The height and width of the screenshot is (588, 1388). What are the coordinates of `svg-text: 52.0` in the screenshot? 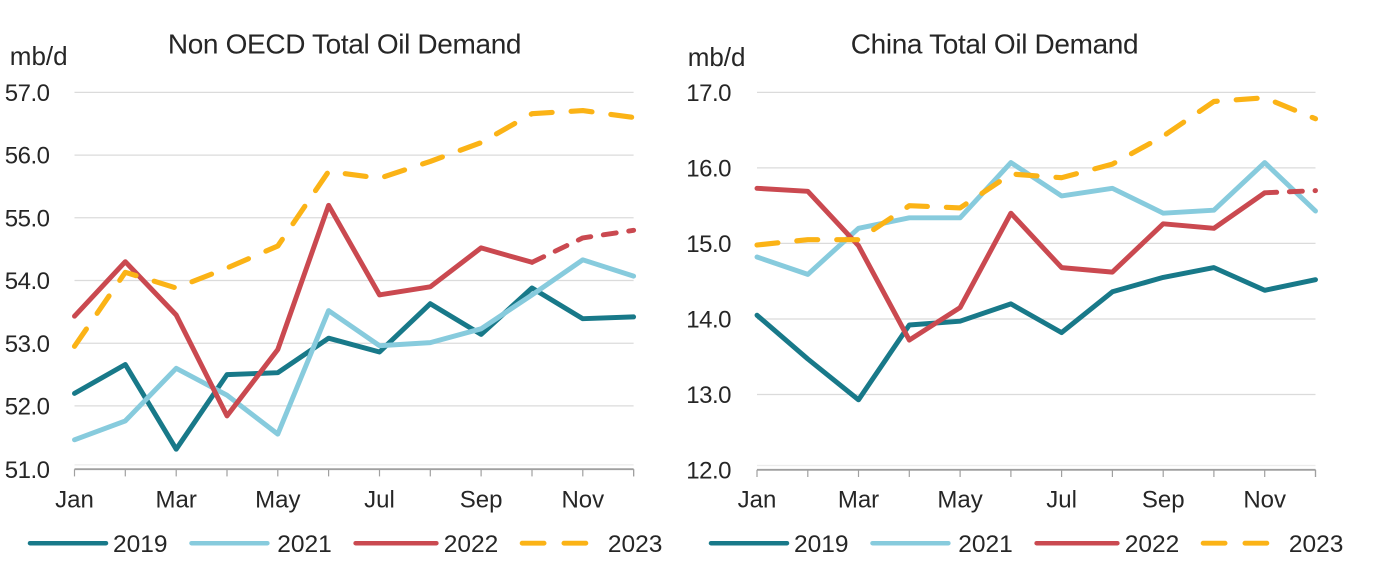 It's located at (27, 407).